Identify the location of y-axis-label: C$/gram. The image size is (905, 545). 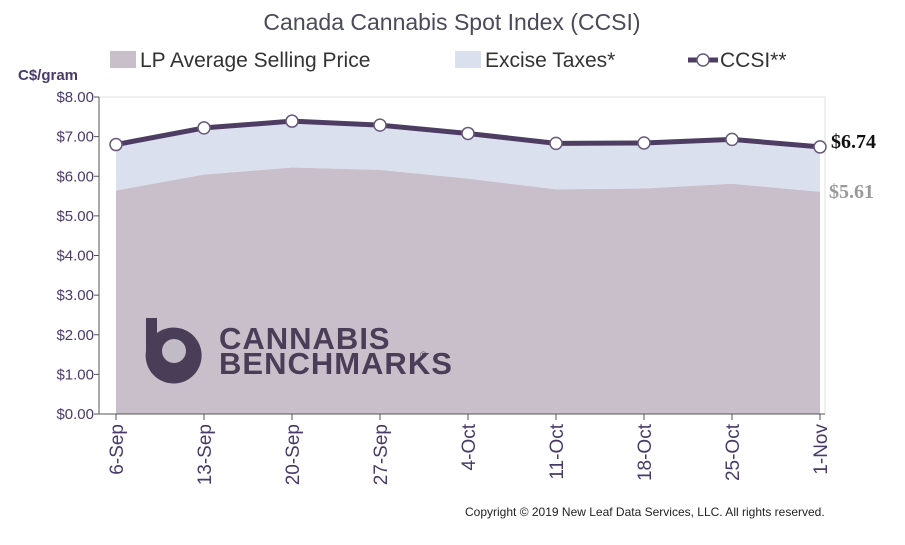
(48, 75).